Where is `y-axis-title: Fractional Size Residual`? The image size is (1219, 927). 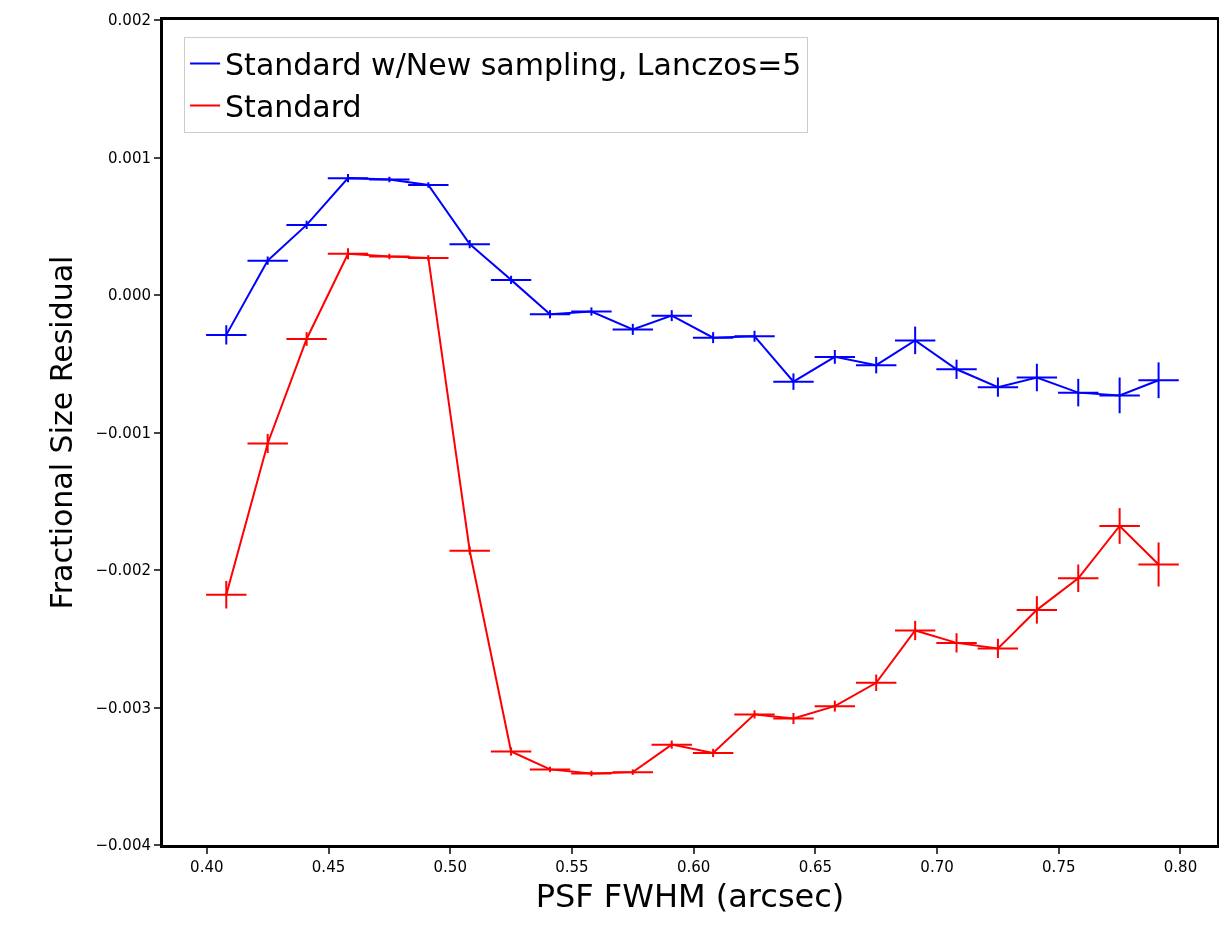
y-axis-title: Fractional Size Residual is located at coordinates (62, 432).